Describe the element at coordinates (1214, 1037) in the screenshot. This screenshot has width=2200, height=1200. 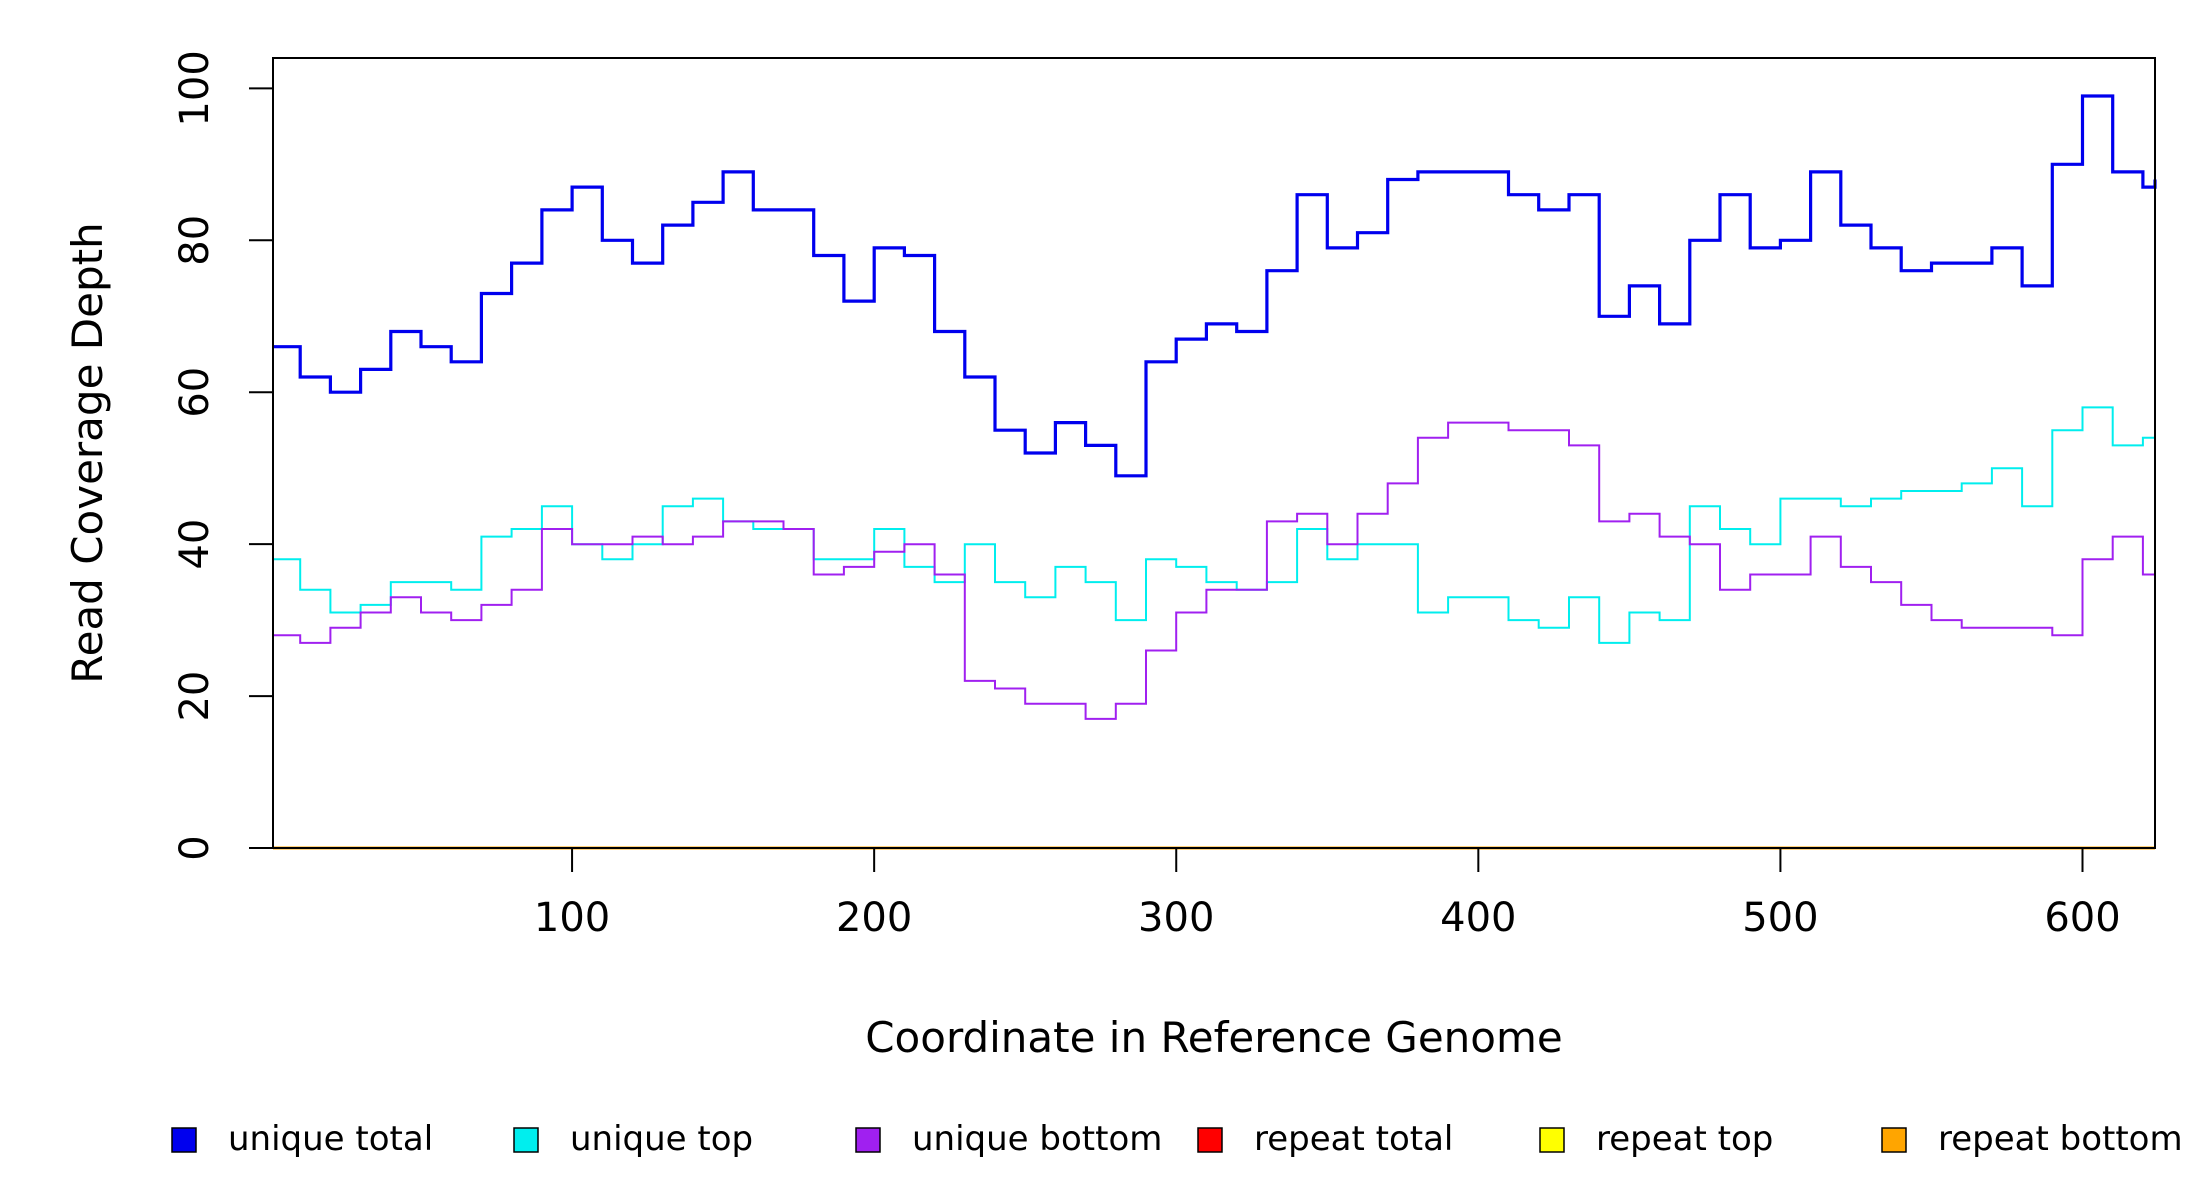
I see `x-axis-title: Coordinate in Reference Genome` at that location.